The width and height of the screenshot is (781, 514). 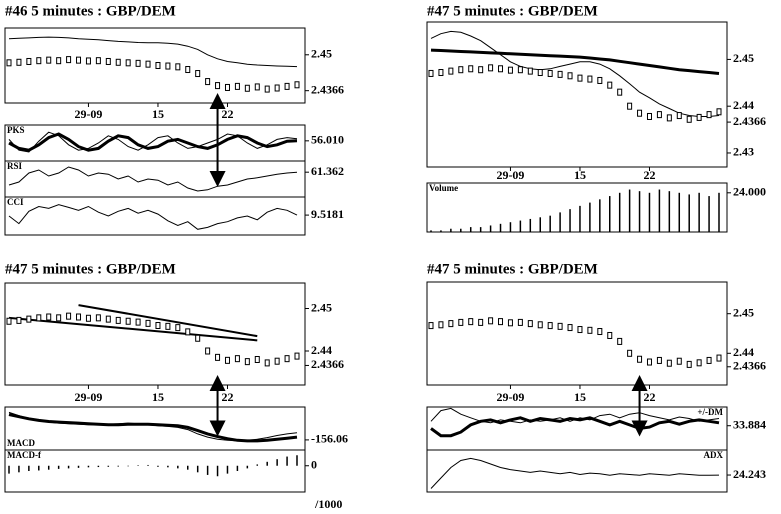 What do you see at coordinates (15, 166) in the screenshot?
I see `panel-label: RSI` at bounding box center [15, 166].